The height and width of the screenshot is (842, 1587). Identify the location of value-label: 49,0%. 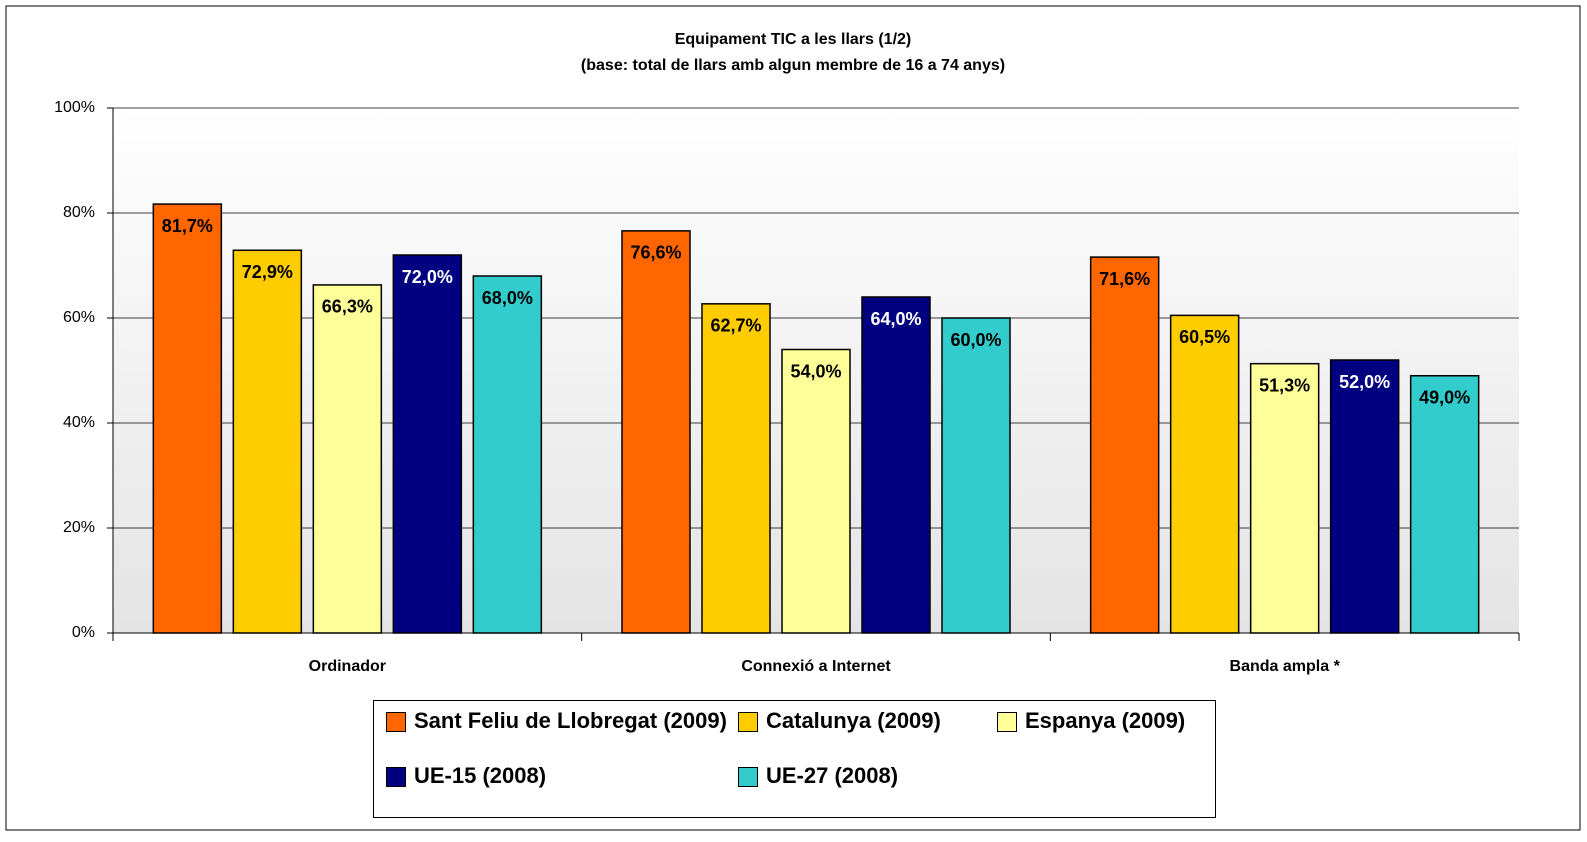
(1444, 398).